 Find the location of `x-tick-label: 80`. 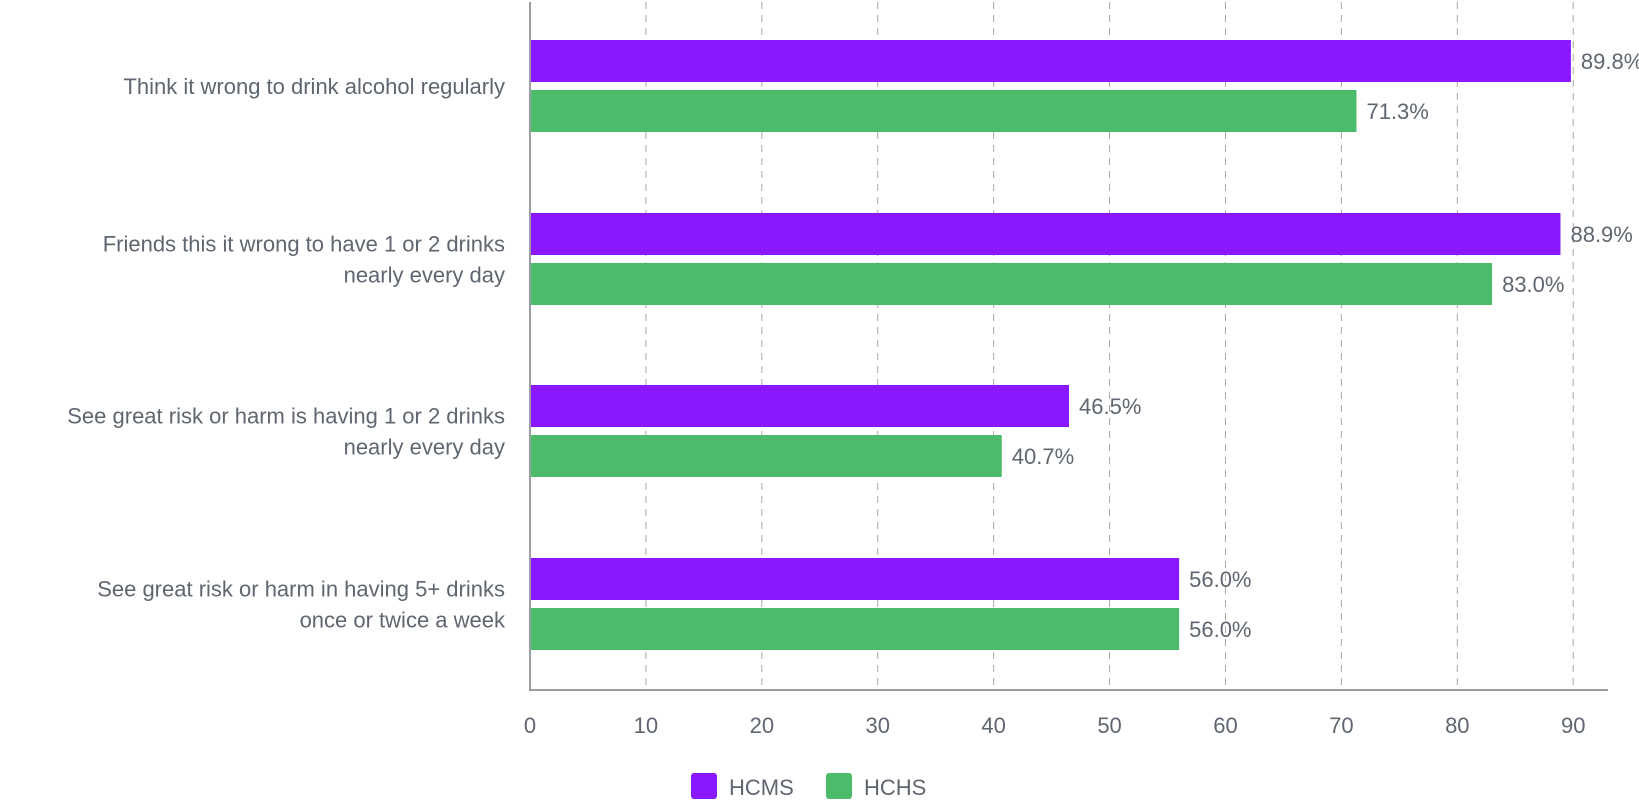

x-tick-label: 80 is located at coordinates (1457, 725).